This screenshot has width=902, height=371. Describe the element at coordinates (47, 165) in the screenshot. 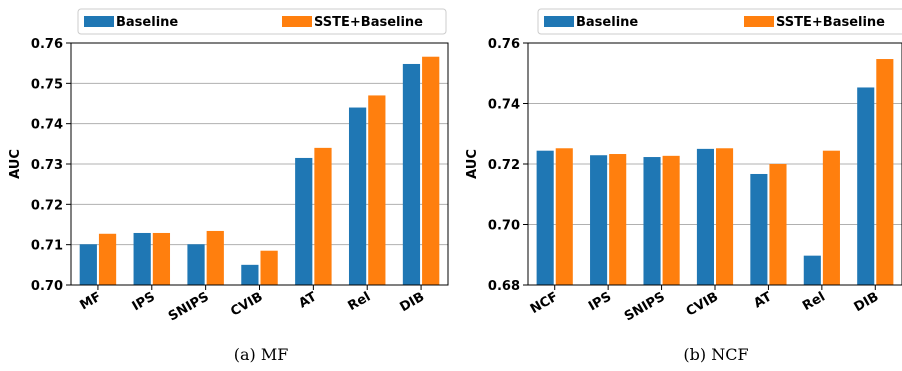

I see `y-tick-label: 0.73` at that location.